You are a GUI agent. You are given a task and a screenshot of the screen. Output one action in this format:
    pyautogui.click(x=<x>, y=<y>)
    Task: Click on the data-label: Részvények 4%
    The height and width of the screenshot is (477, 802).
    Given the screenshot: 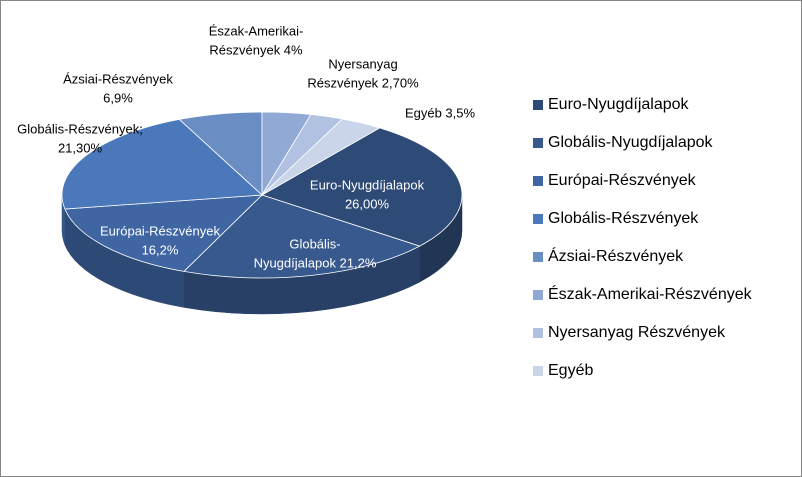 What is the action you would take?
    pyautogui.click(x=256, y=49)
    